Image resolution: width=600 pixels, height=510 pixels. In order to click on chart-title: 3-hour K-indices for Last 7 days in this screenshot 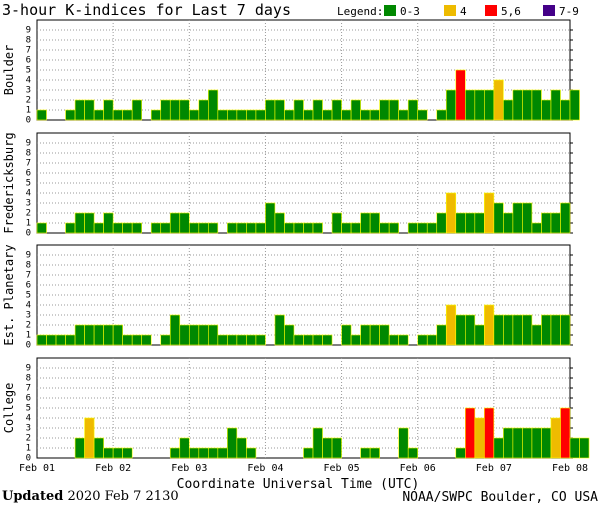, I will do `click(146, 10)`.